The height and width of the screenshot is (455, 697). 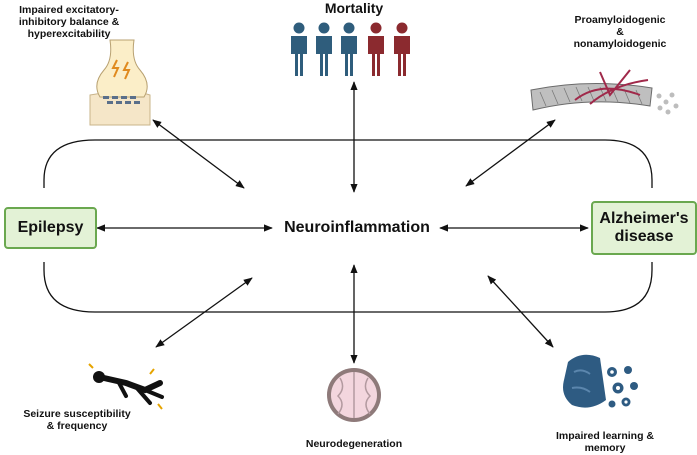 What do you see at coordinates (520, 311) in the screenshot?
I see `arrow-memory` at bounding box center [520, 311].